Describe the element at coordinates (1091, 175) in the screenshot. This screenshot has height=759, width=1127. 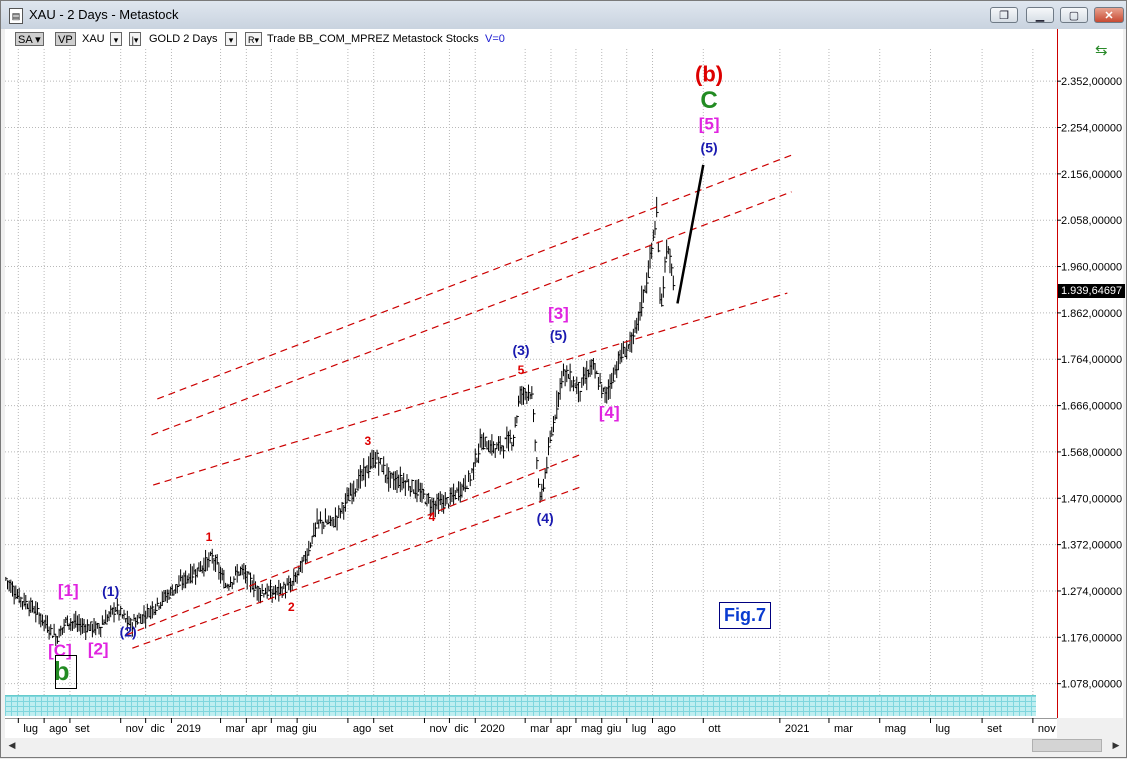
I see `y-tick-label: 2.156,00000` at that location.